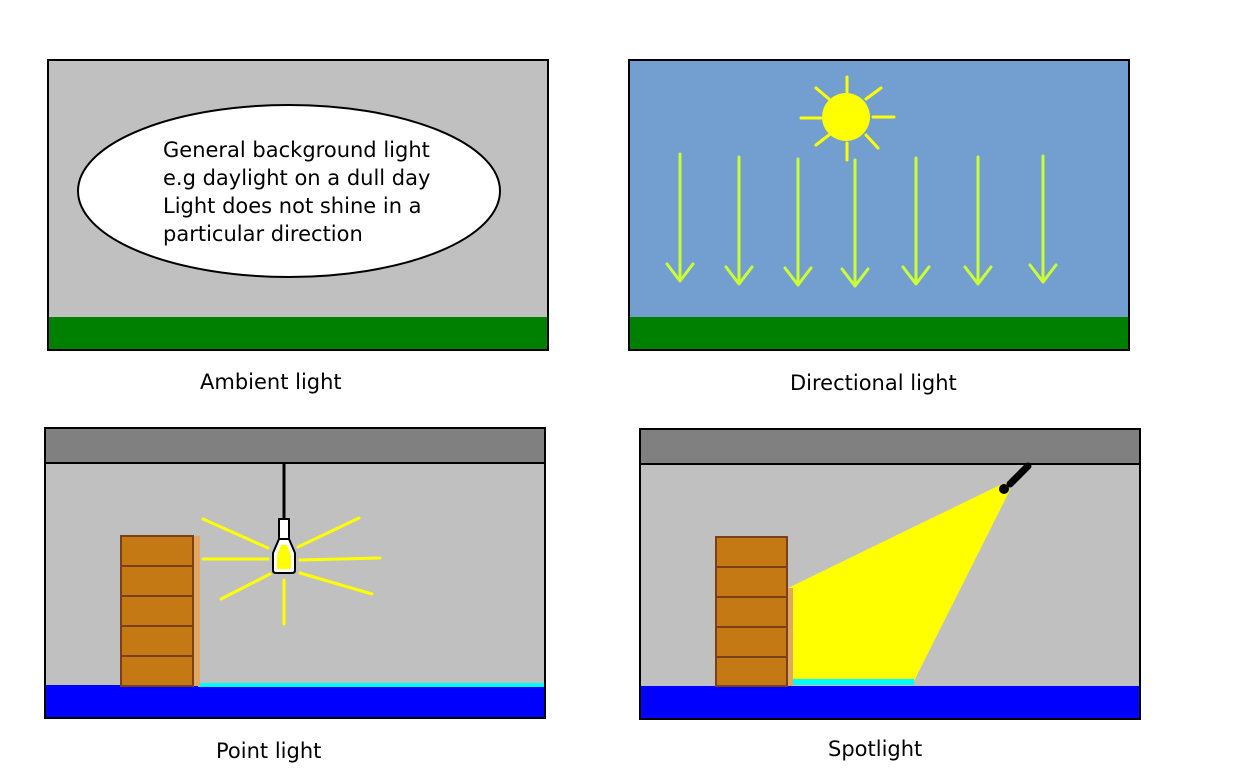 The height and width of the screenshot is (773, 1244). What do you see at coordinates (284, 518) in the screenshot?
I see `light-bulb-icon` at bounding box center [284, 518].